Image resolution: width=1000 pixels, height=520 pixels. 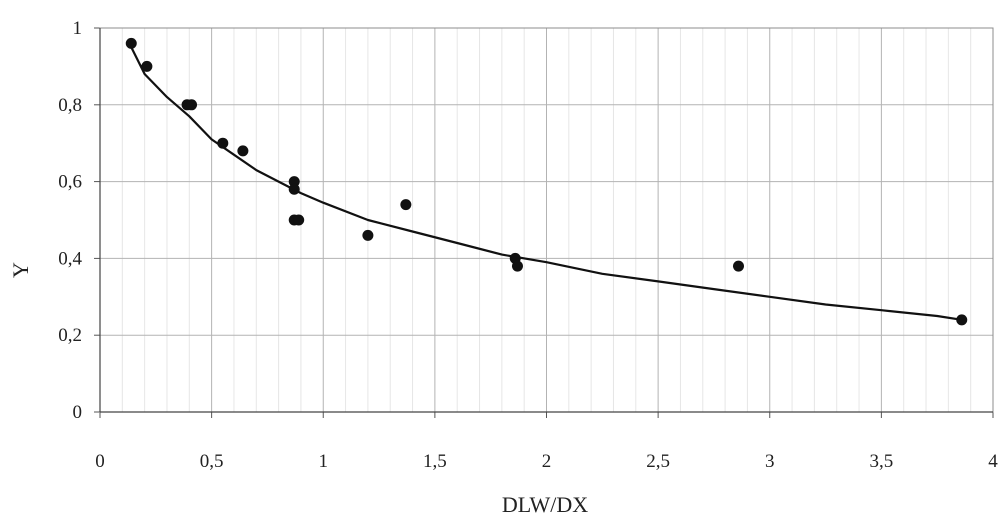 What do you see at coordinates (70, 258) in the screenshot?
I see `y-tick-label: 0,4` at bounding box center [70, 258].